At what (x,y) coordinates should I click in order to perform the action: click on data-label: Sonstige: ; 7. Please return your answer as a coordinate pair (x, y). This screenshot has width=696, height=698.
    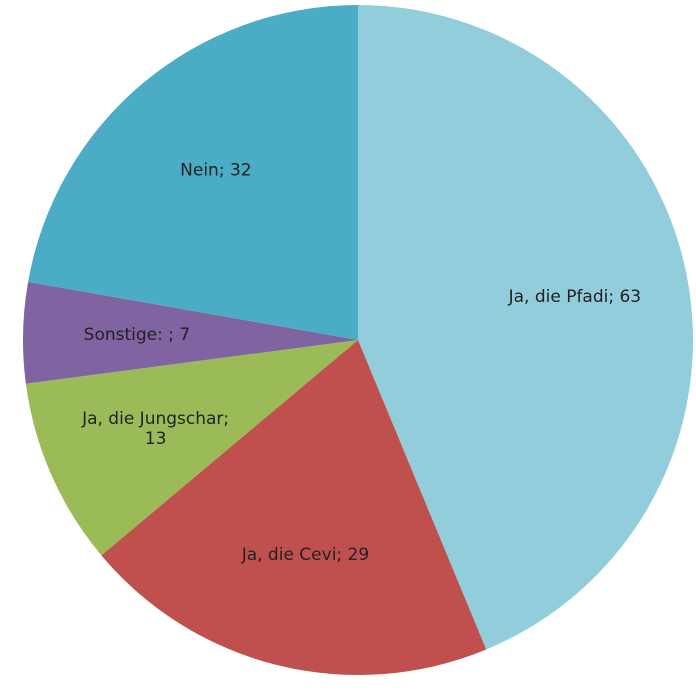
    Looking at the image, I should click on (137, 335).